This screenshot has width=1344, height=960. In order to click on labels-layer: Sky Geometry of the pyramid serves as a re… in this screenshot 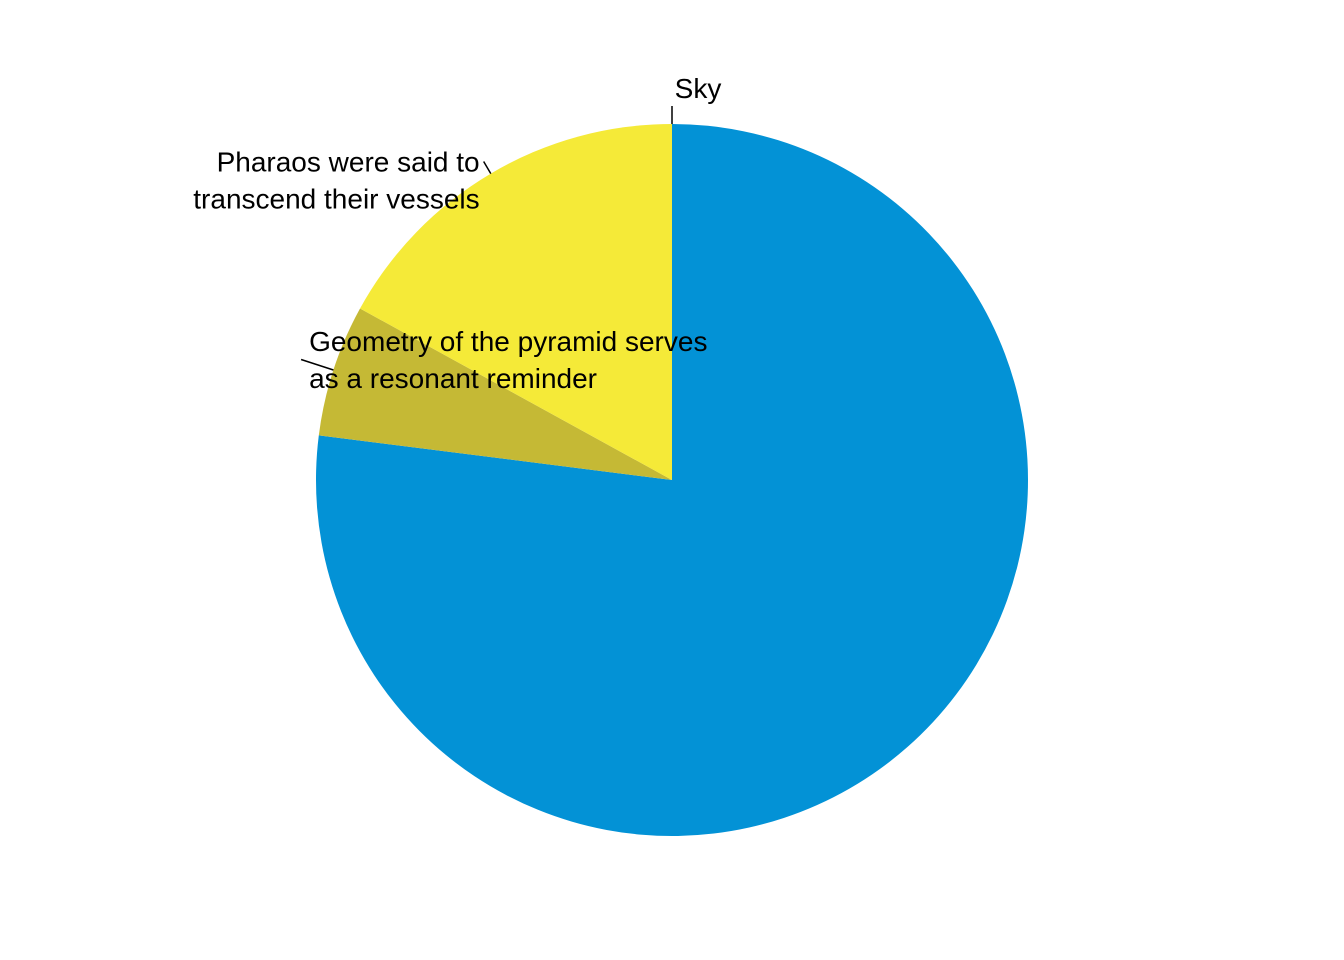, I will do `click(457, 233)`.